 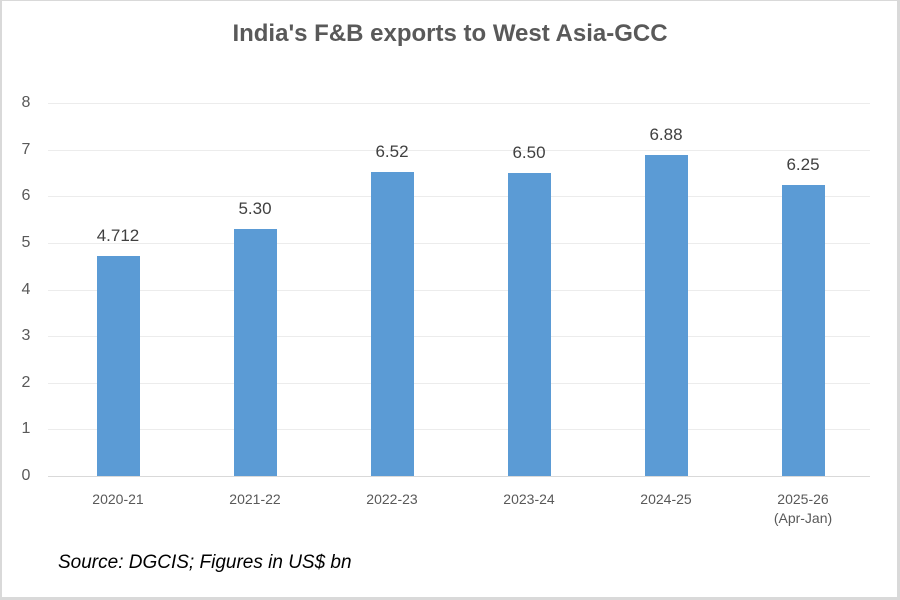 What do you see at coordinates (392, 151) in the screenshot?
I see `data-label: 6.52` at bounding box center [392, 151].